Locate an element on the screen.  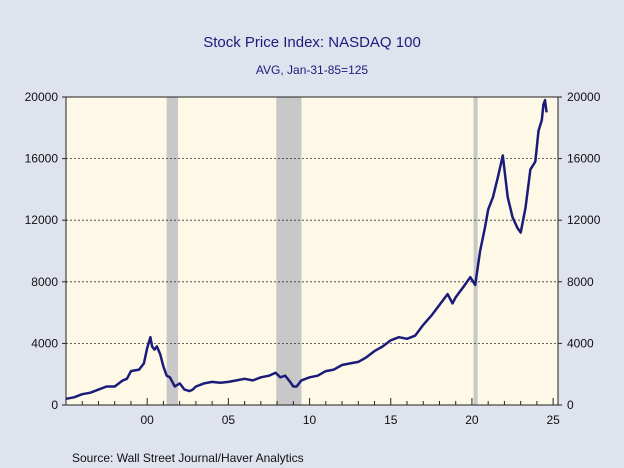
x-tick-label: 15 is located at coordinates (391, 420).